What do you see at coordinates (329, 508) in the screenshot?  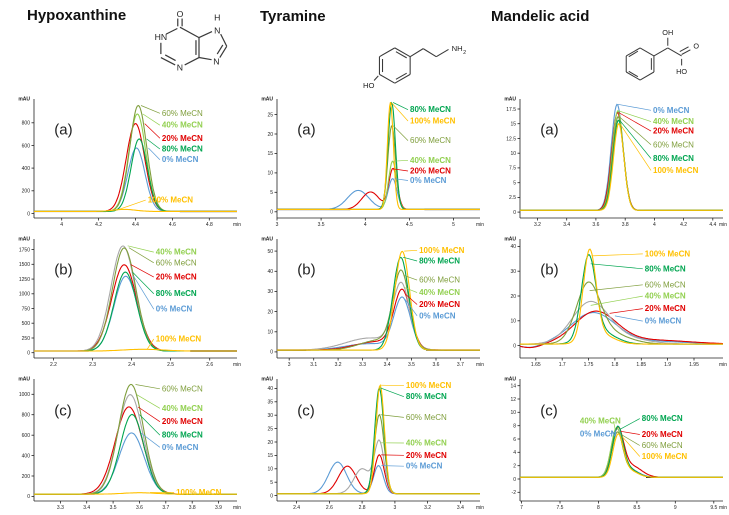 I see `svg-text: 2.6` at bounding box center [329, 508].